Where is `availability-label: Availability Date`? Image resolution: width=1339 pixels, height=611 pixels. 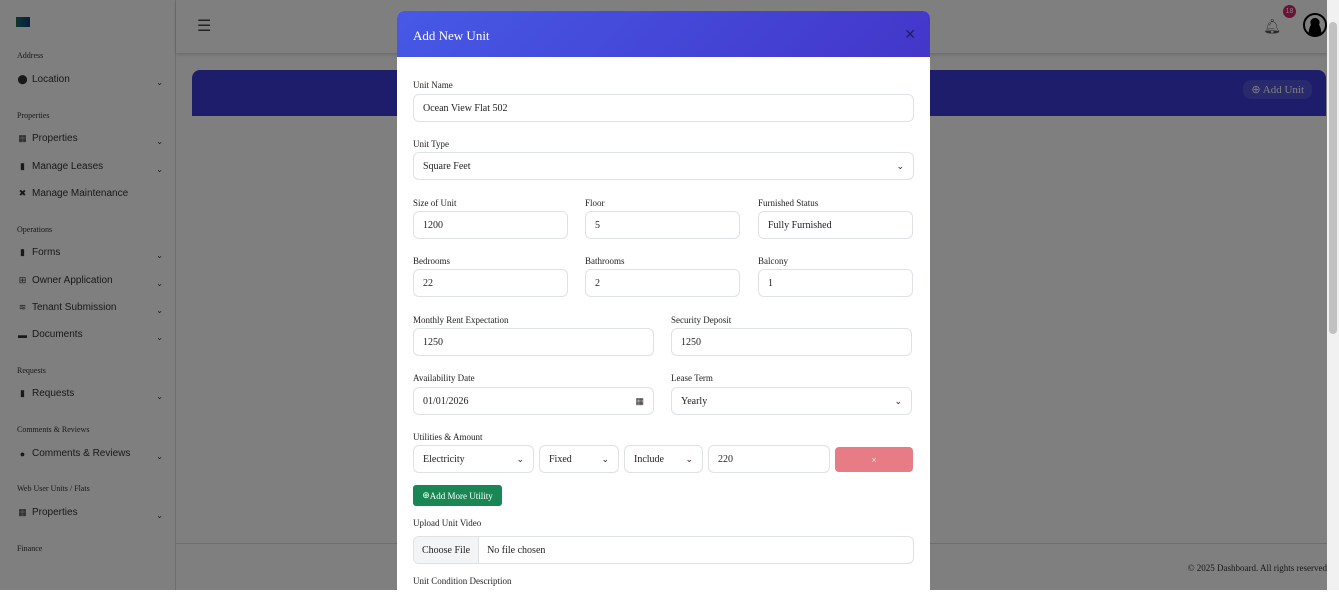
availability-label: Availability Date is located at coordinates (444, 378).